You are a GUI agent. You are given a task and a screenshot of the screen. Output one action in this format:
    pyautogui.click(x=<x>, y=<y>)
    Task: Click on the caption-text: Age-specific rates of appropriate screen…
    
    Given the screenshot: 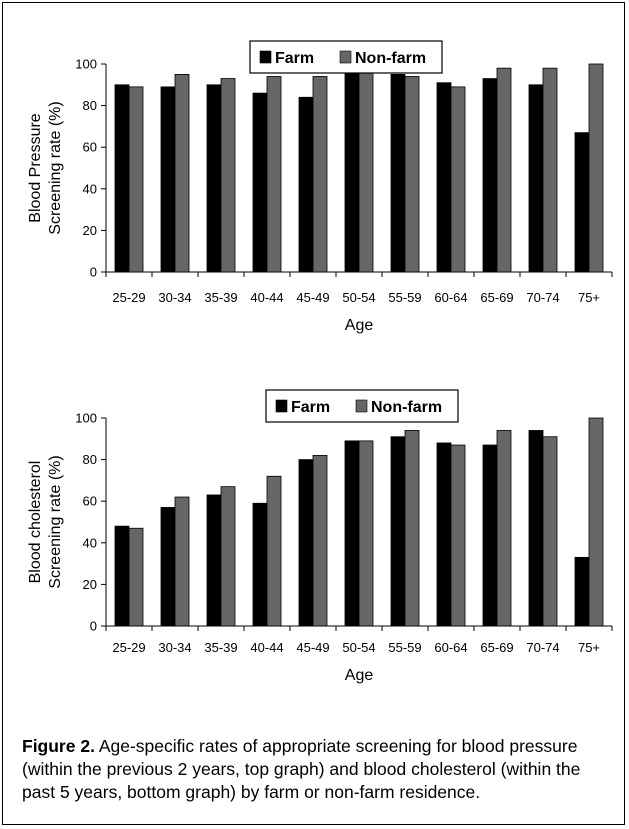 What is the action you would take?
    pyautogui.click(x=301, y=769)
    